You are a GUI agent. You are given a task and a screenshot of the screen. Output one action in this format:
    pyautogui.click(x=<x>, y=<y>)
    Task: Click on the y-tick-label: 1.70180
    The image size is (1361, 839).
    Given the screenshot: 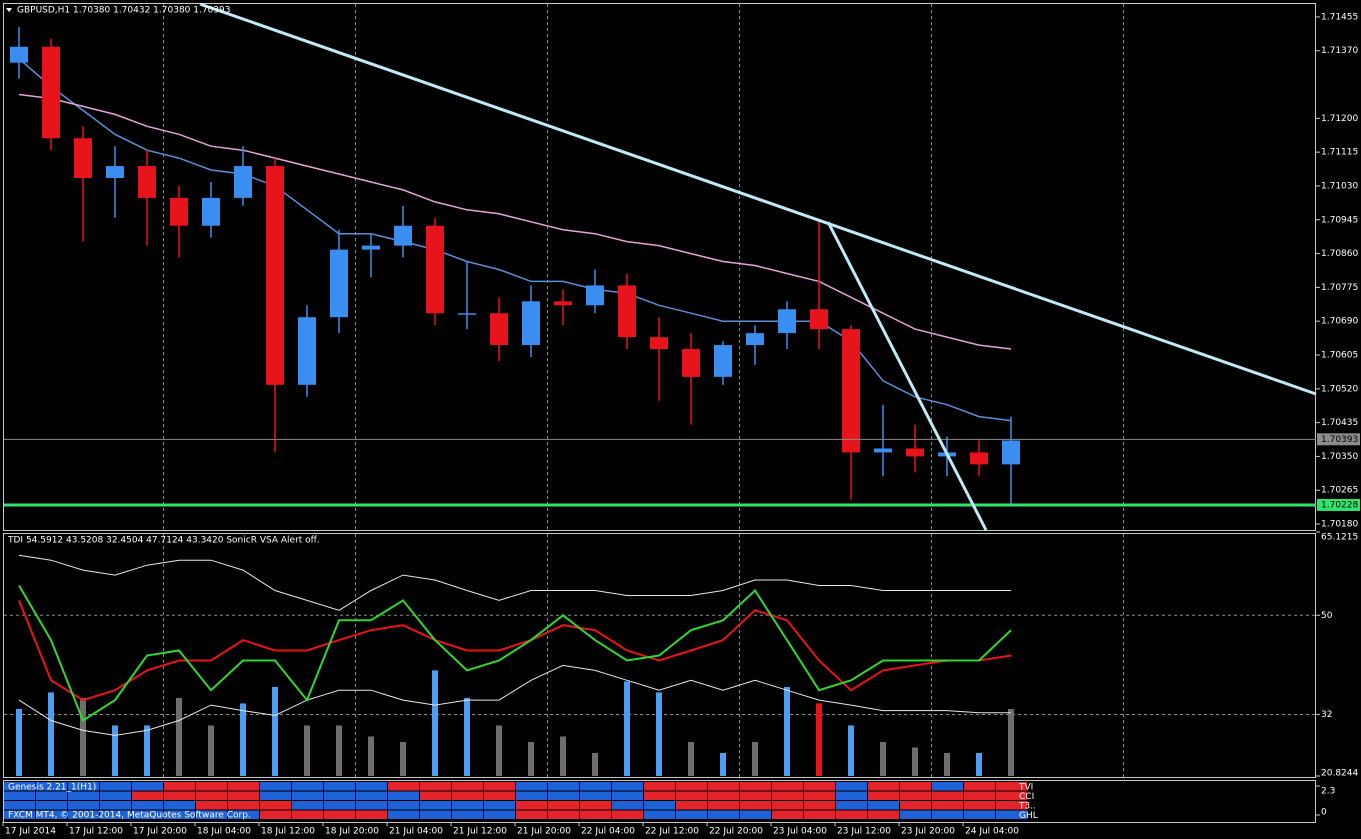 What is the action you would take?
    pyautogui.click(x=1339, y=525)
    